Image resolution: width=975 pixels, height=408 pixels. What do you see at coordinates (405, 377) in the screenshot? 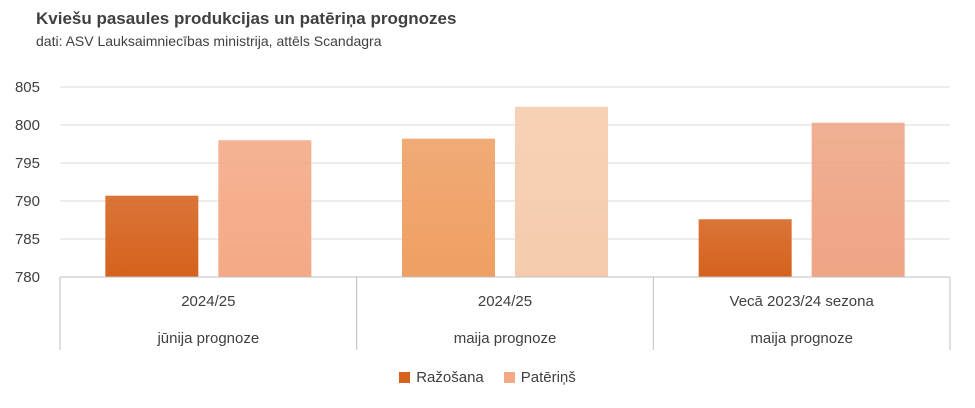
I see `legend-swatch-production` at bounding box center [405, 377].